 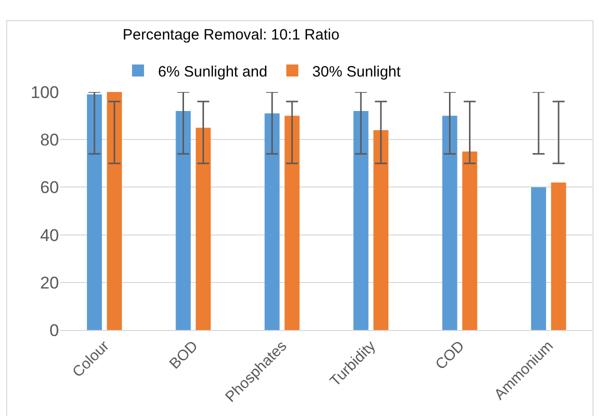 I want to click on y-tick-label: 40, so click(x=49, y=235).